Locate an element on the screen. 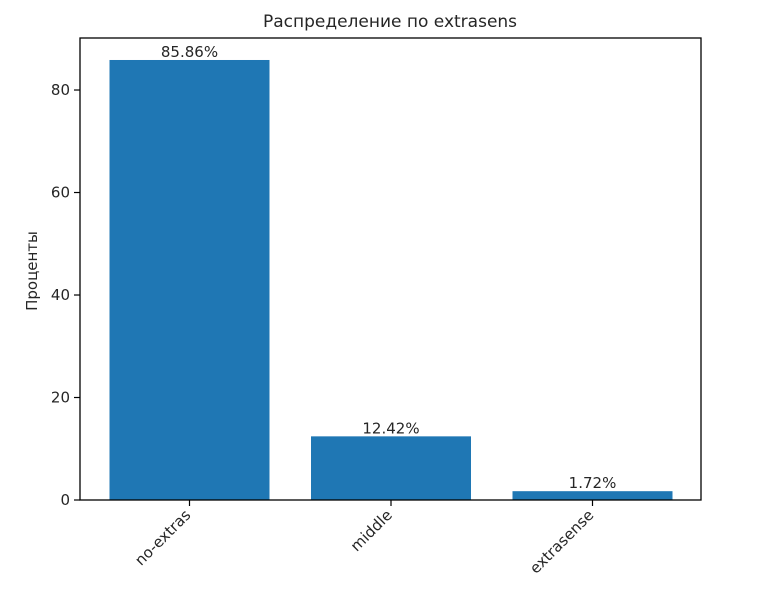  y-axis-ticks: 0 20 40 60 80 is located at coordinates (65, 295).